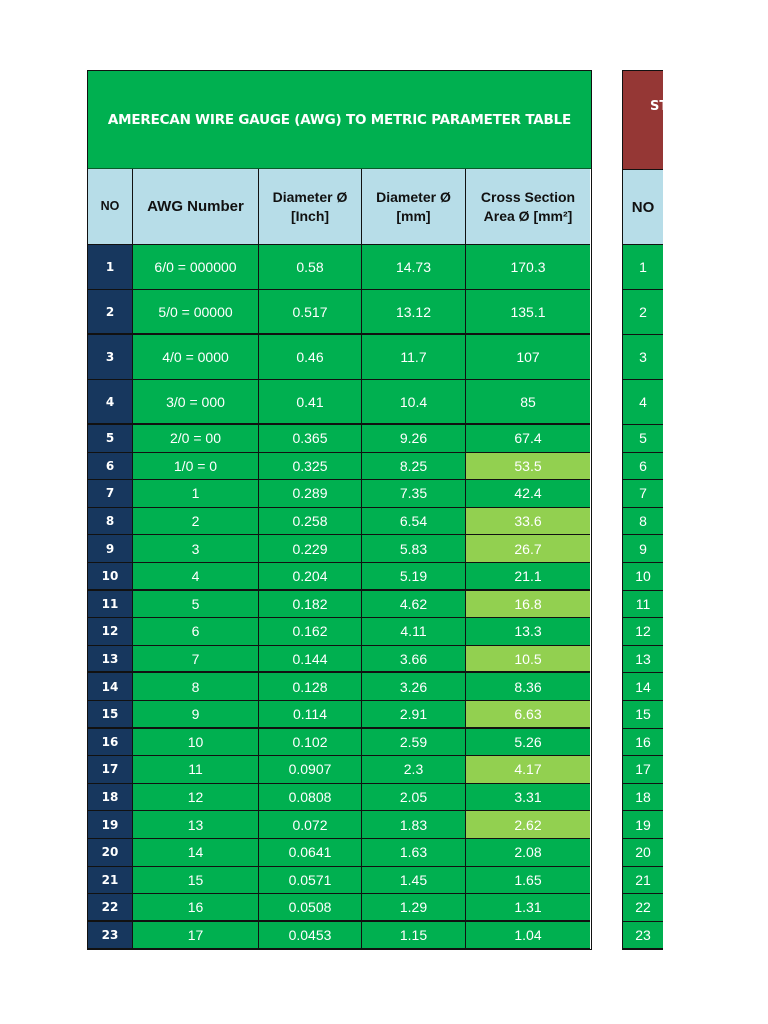  I want to click on cell-awg-number: 14, so click(196, 852).